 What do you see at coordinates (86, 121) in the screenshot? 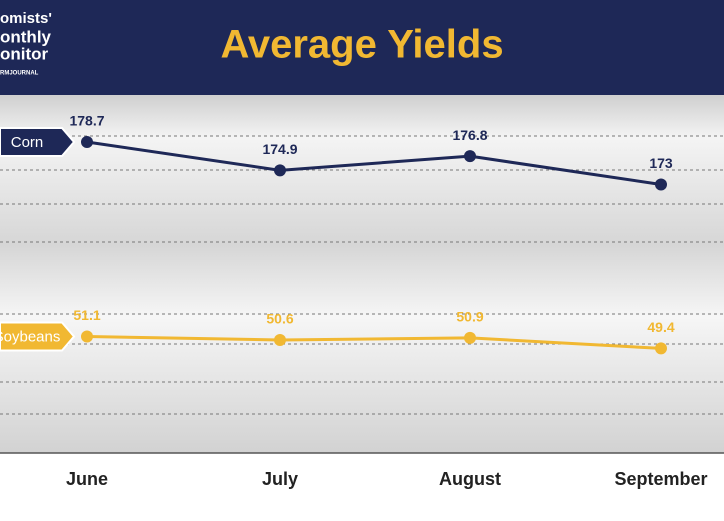
I see `data-label: 178.7` at bounding box center [86, 121].